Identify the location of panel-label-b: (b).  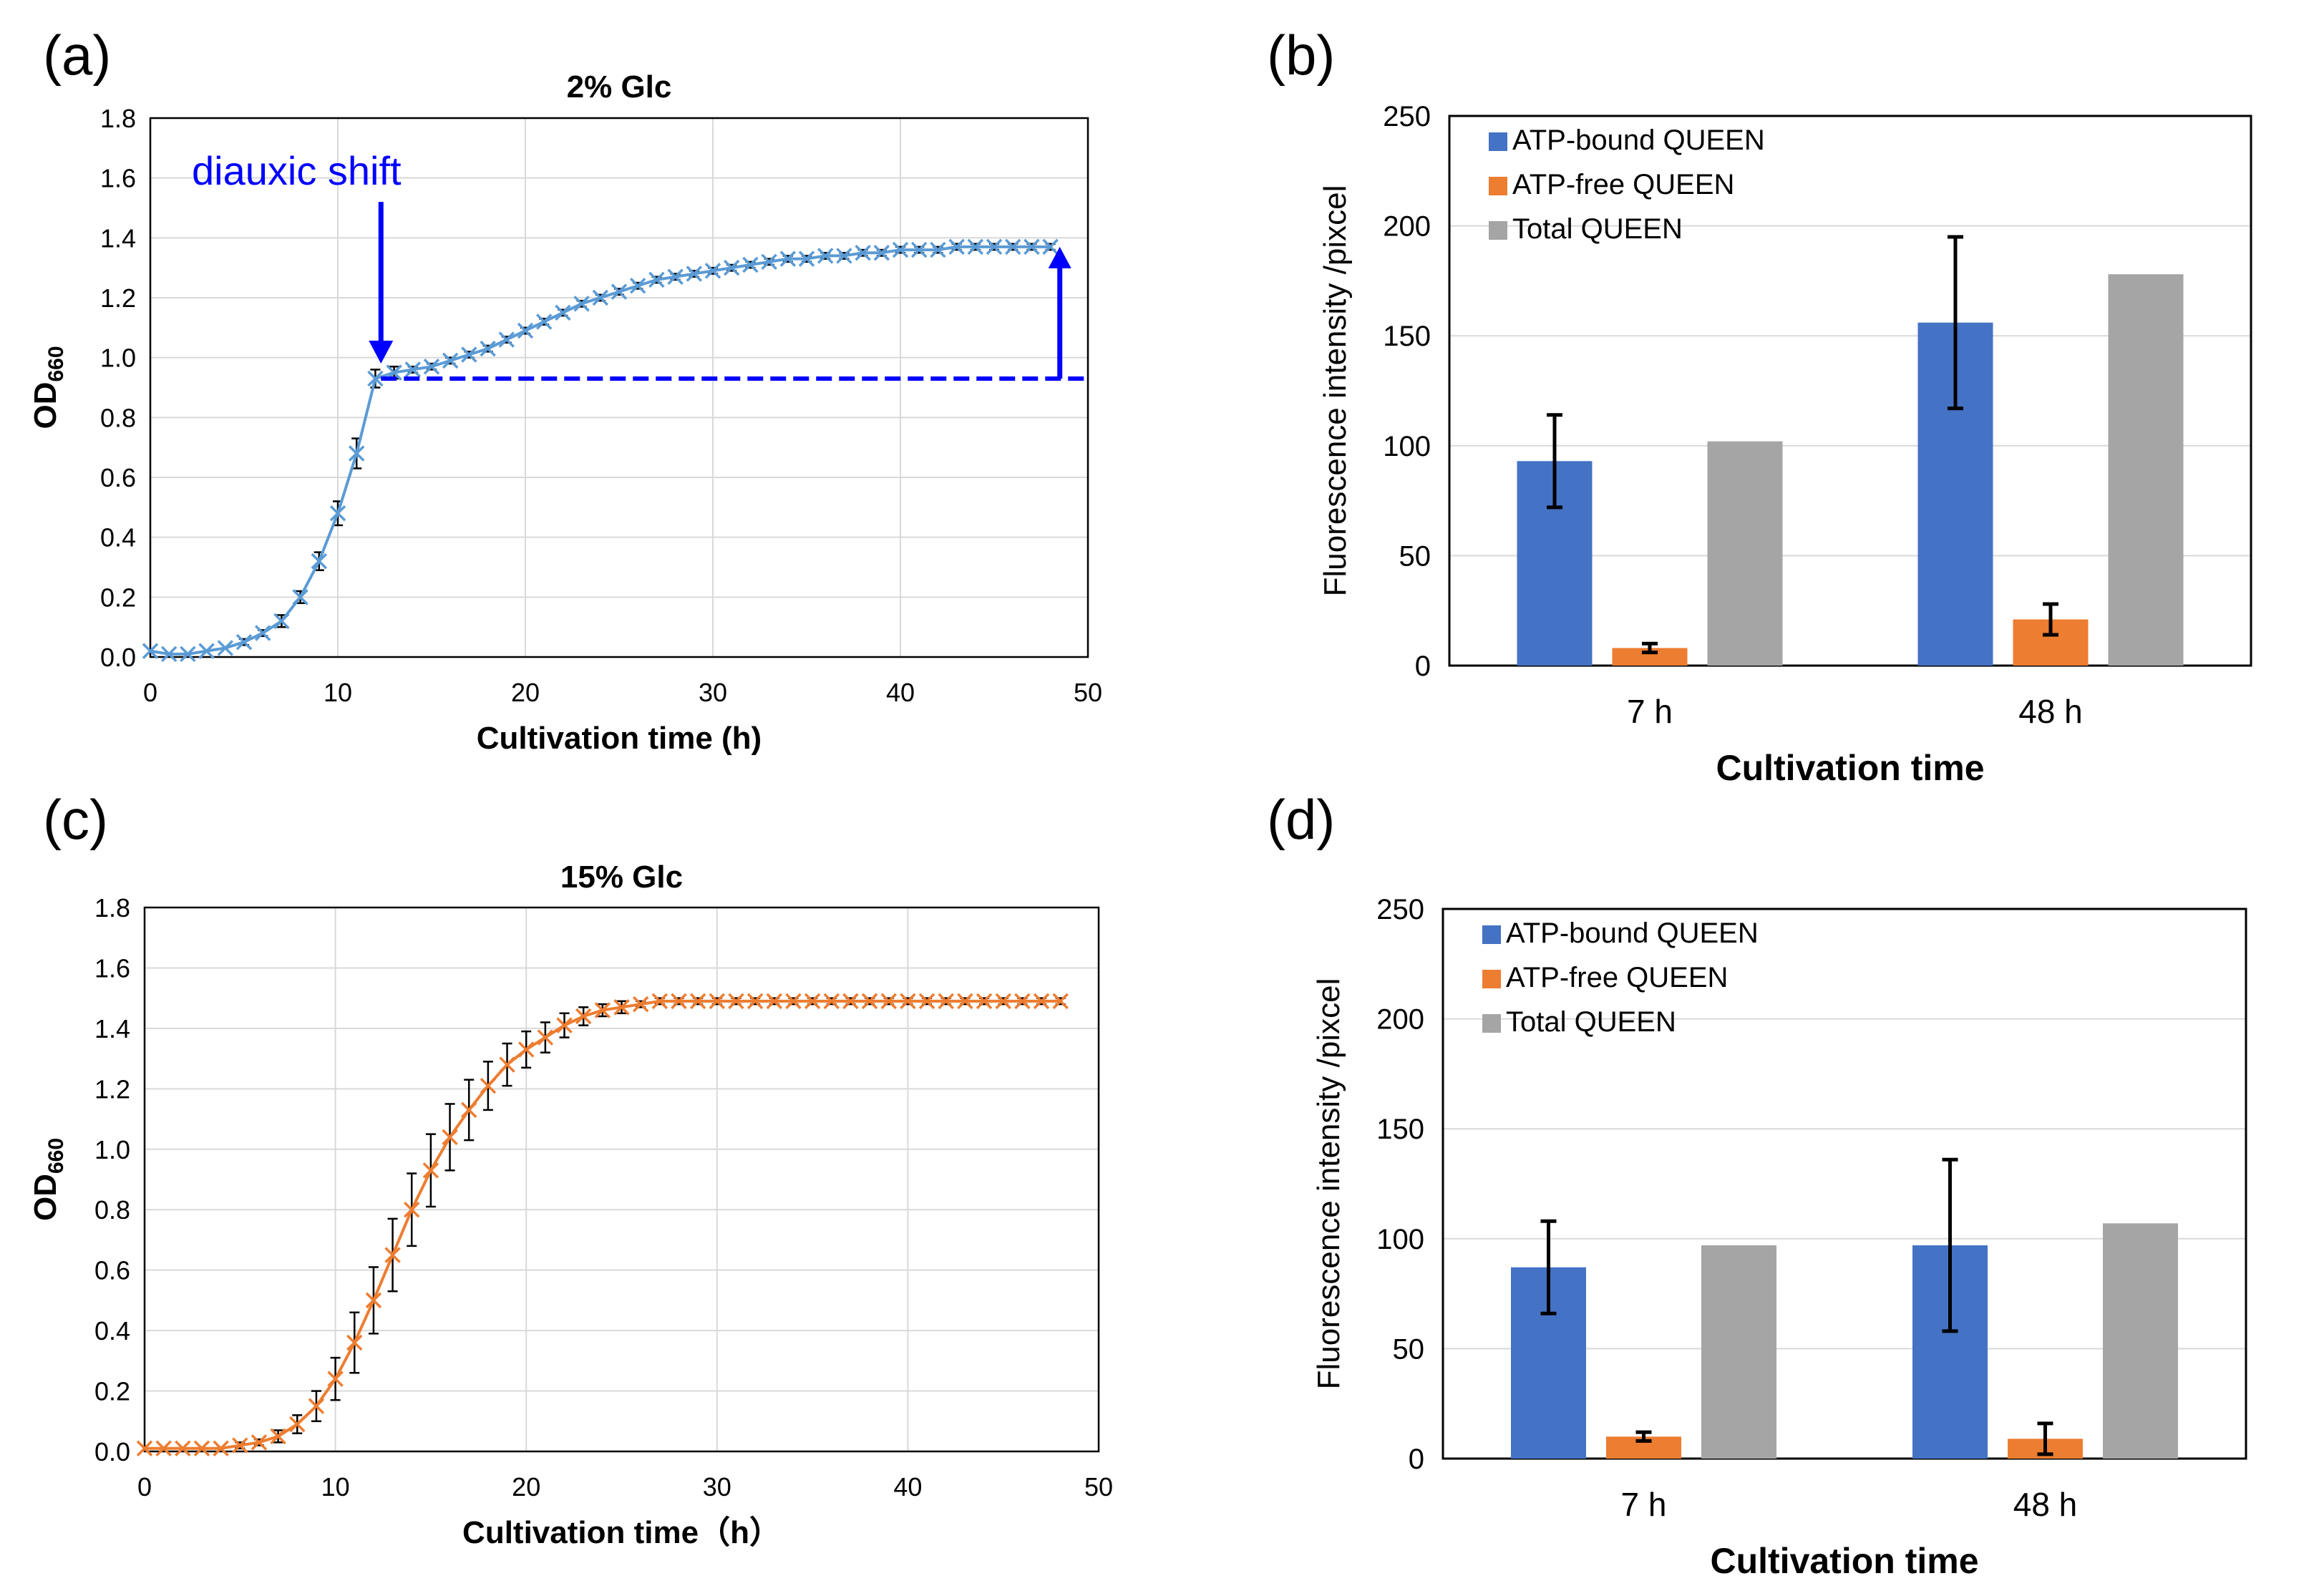
(1301, 55).